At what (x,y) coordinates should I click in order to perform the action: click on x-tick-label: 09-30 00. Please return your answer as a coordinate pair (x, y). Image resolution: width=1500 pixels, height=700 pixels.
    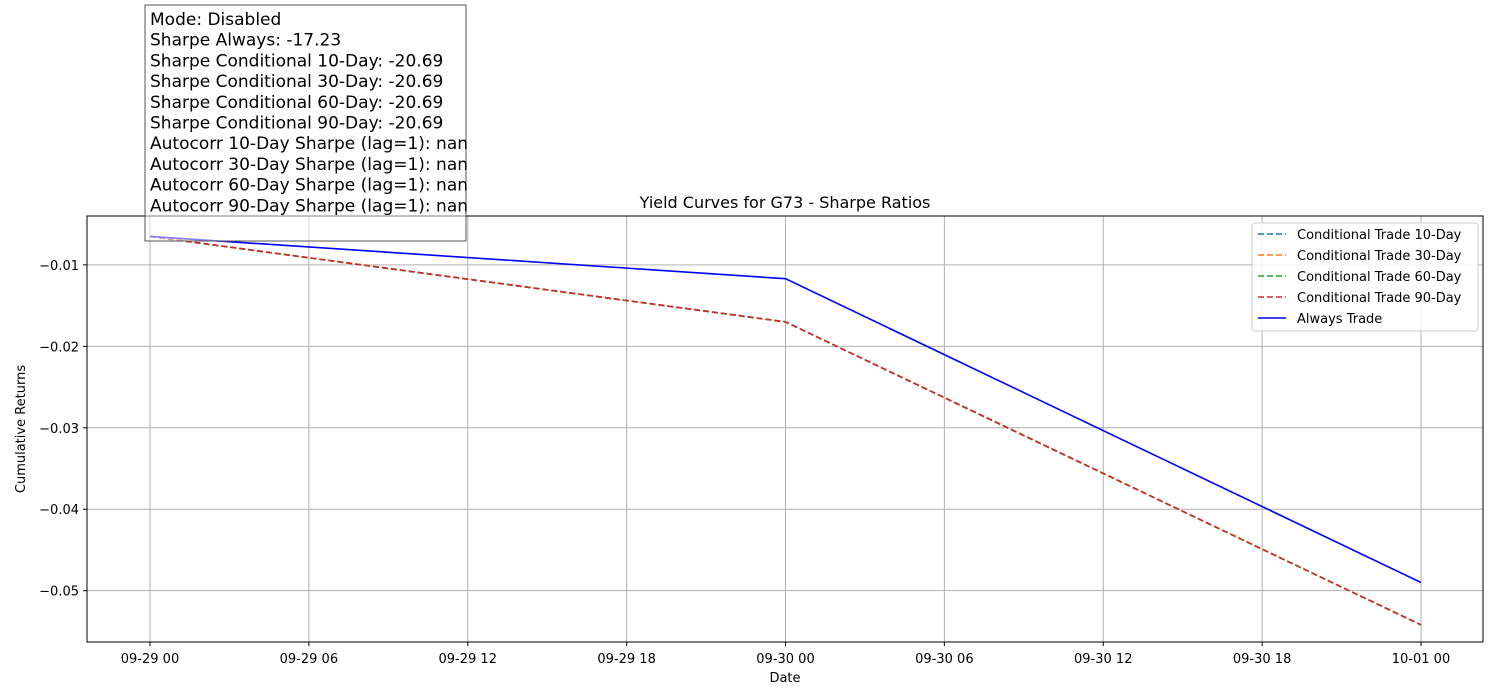
    Looking at the image, I should click on (785, 659).